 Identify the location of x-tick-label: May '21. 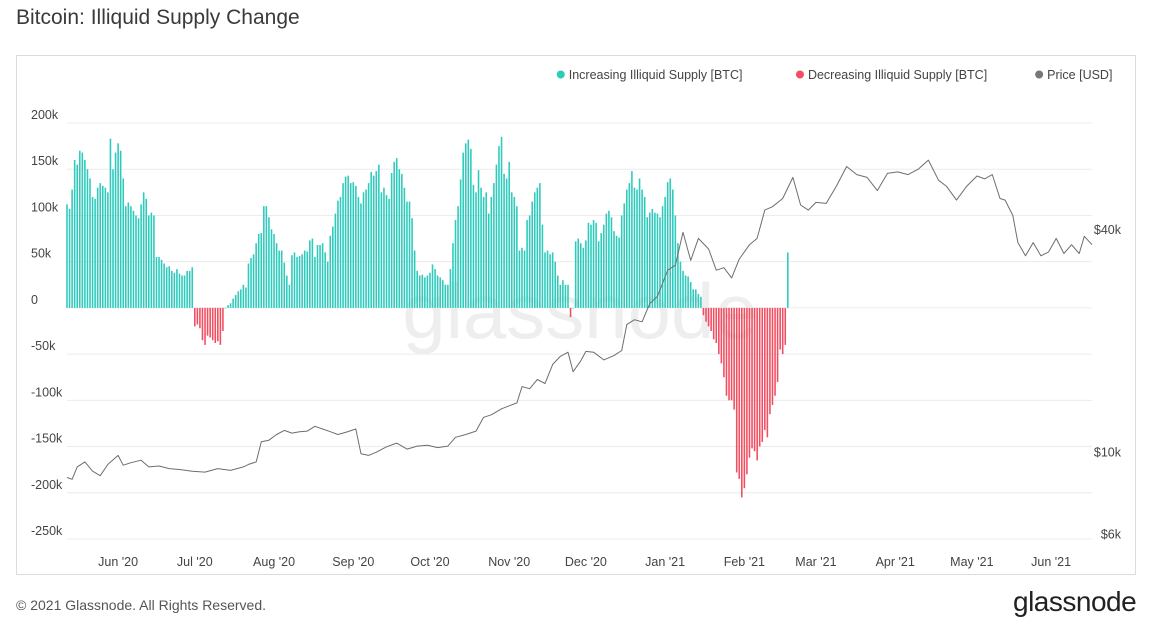
(971, 562).